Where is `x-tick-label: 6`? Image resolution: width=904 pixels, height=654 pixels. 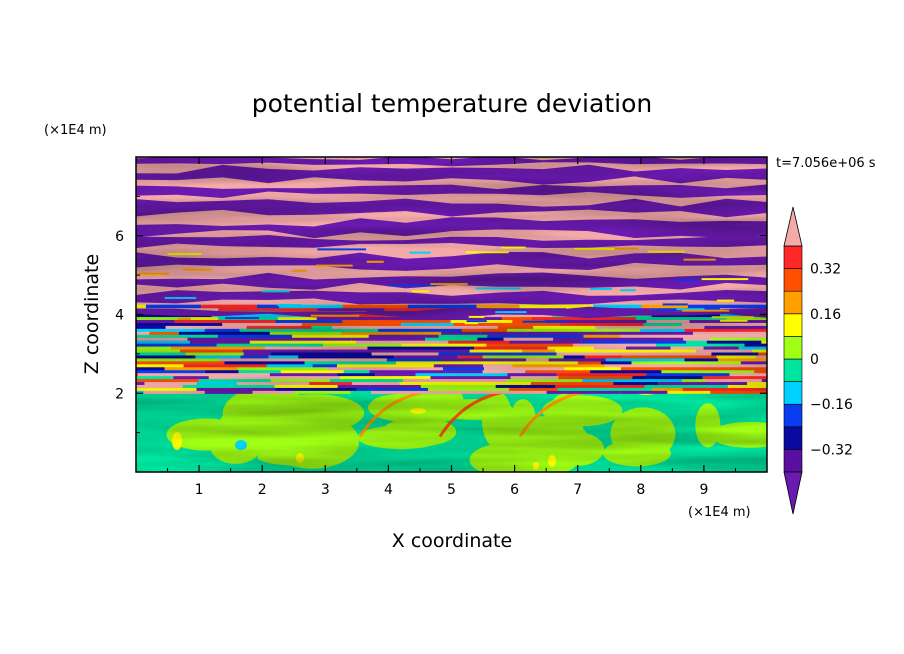 x-tick-label: 6 is located at coordinates (514, 490).